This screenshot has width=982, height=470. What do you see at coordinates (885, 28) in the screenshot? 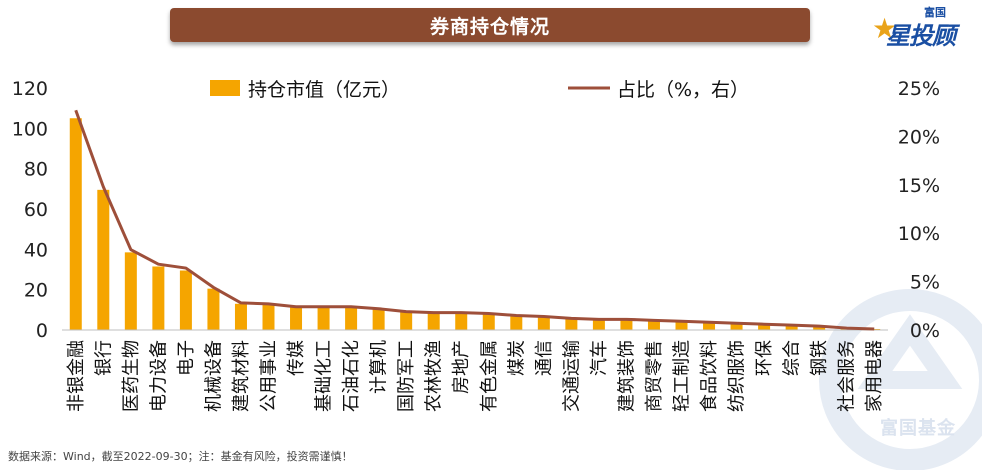
I see `star-icon: ★` at bounding box center [885, 28].